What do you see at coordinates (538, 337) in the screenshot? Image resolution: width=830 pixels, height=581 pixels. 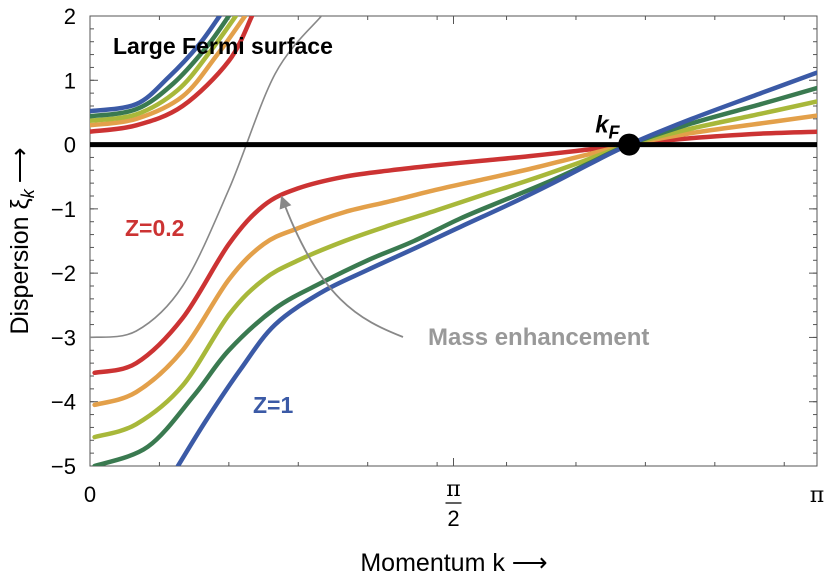 I see `mass-enhancement-label: Mass enhancement` at bounding box center [538, 337].